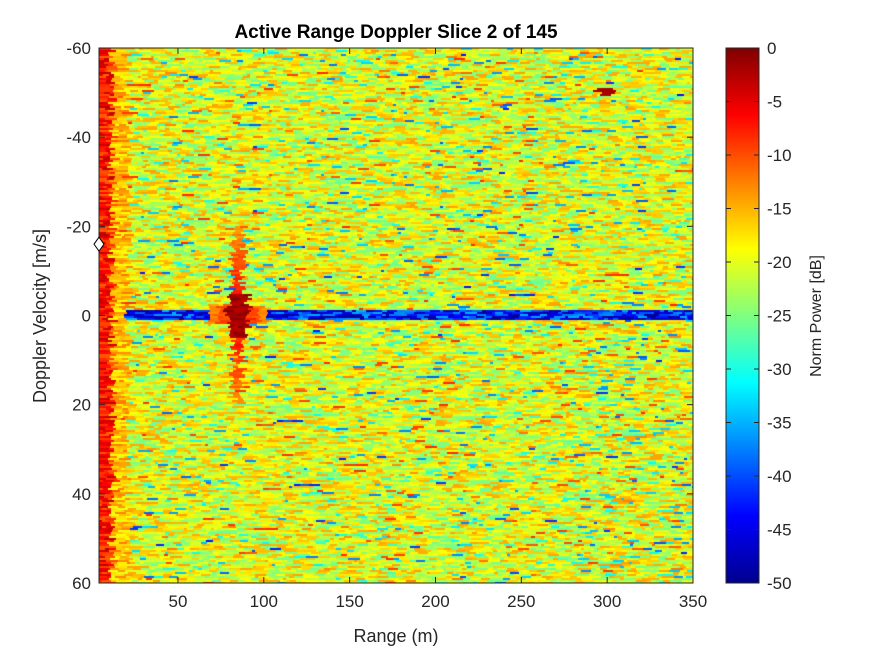 The image size is (875, 656). I want to click on marker-shape, so click(99, 244).